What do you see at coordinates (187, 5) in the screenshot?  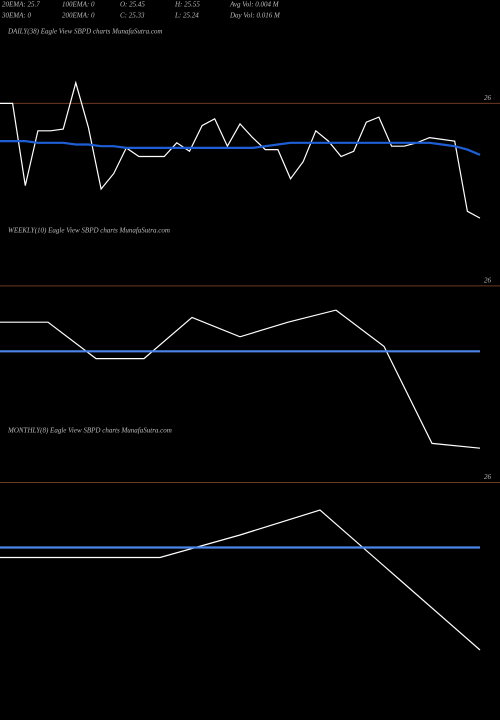 I see `stat: H: 25.55` at bounding box center [187, 5].